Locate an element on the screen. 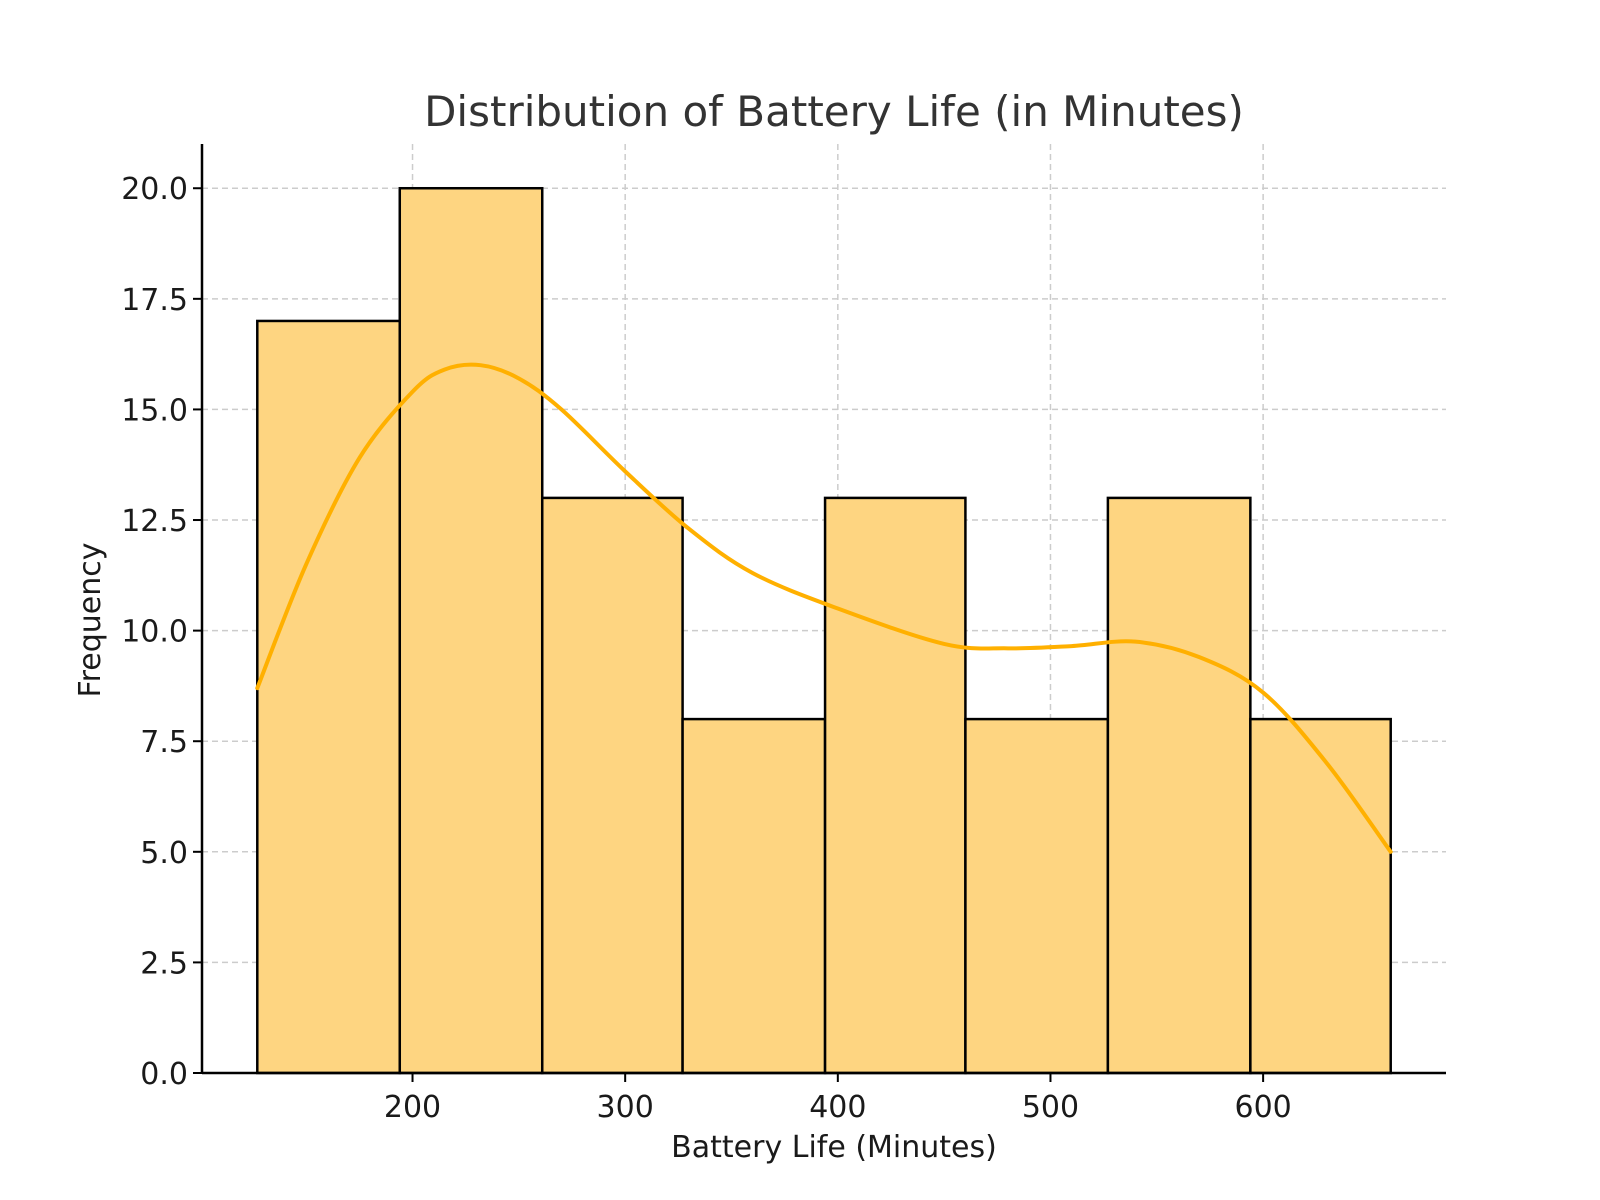  y-tick-label-3: 7.5 is located at coordinates (164, 742).